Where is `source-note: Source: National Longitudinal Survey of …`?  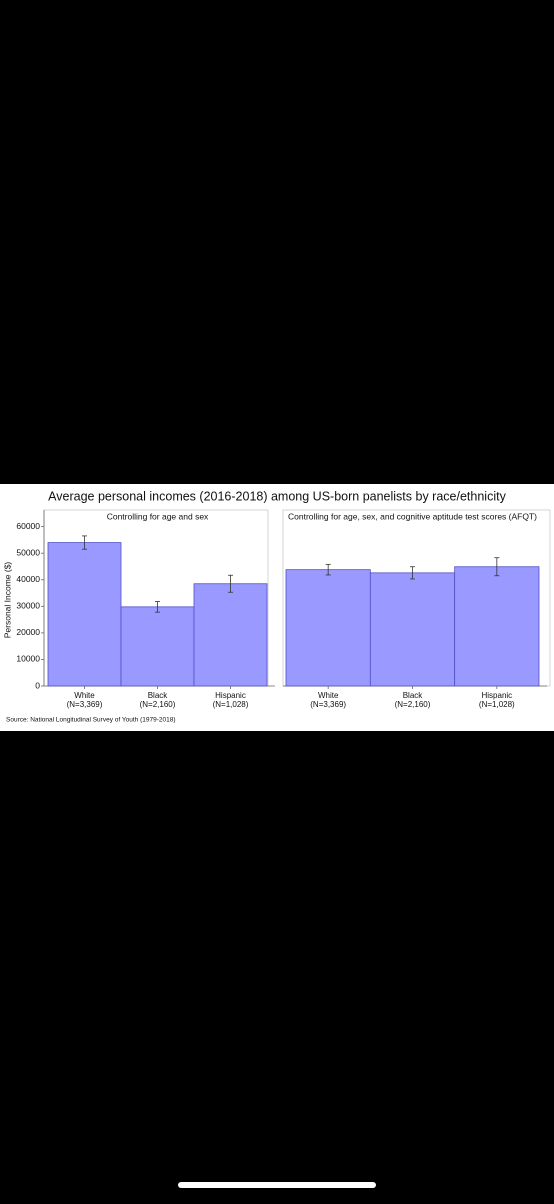 source-note: Source: National Longitudinal Survey of … is located at coordinates (90, 720).